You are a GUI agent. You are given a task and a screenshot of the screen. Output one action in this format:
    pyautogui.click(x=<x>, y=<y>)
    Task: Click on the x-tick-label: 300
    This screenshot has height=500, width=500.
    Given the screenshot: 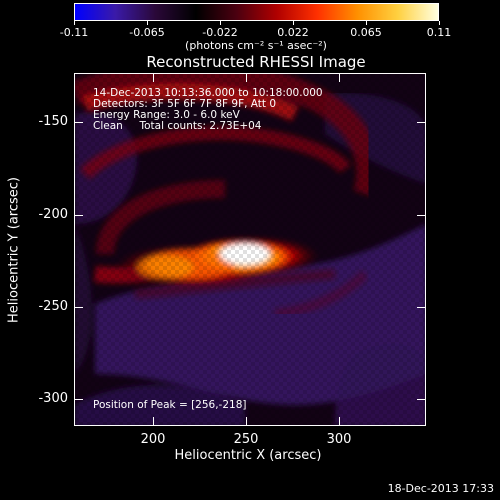 What is the action you would take?
    pyautogui.click(x=339, y=439)
    